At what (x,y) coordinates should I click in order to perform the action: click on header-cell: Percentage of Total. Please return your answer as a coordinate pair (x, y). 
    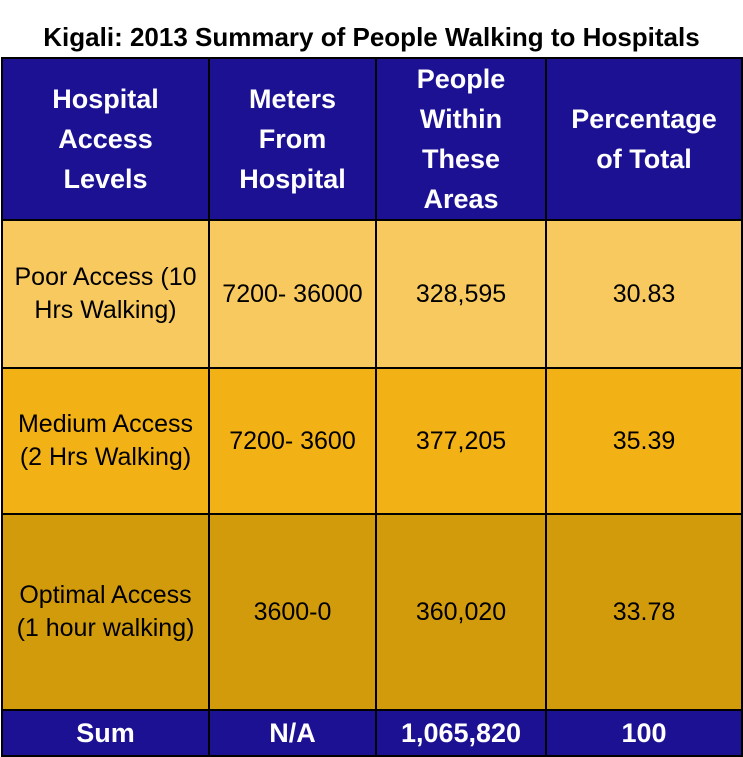
    Looking at the image, I should click on (644, 139).